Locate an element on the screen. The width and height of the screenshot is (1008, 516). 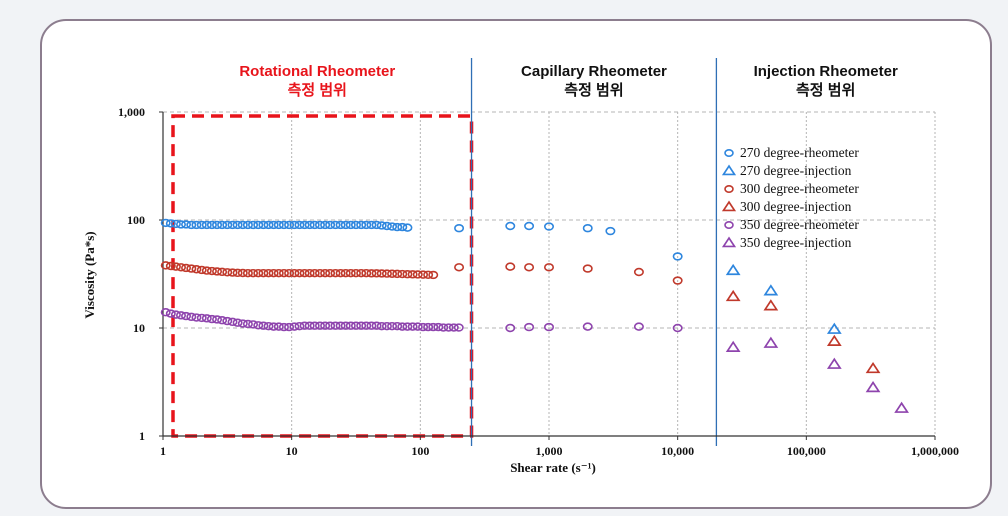
series-350-degree-injection is located at coordinates (817, 374).